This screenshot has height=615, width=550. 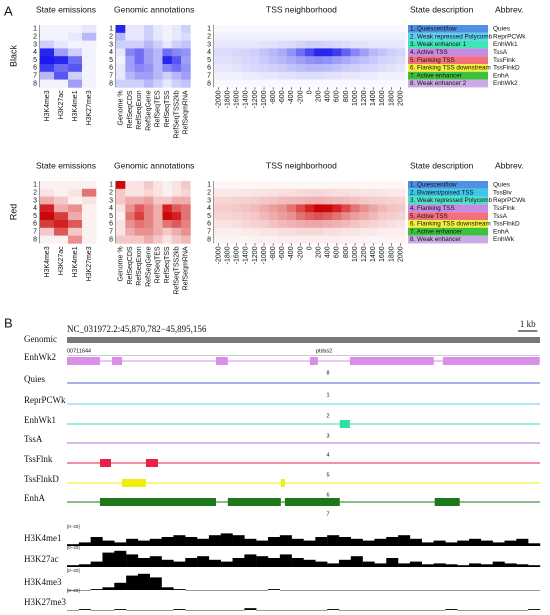 I want to click on track-label: TssFlnk, so click(x=38, y=459).